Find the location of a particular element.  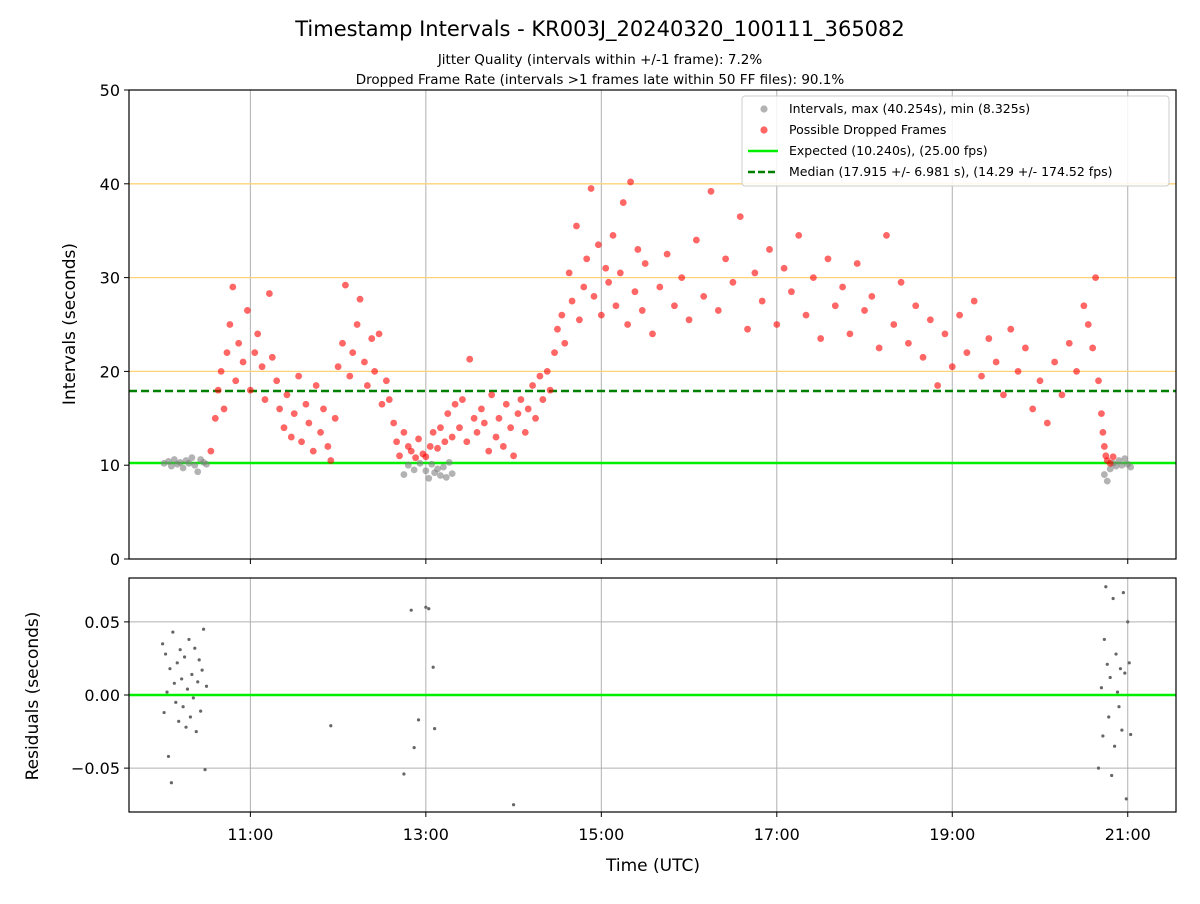

y-tick-label: 0 is located at coordinates (115, 559).